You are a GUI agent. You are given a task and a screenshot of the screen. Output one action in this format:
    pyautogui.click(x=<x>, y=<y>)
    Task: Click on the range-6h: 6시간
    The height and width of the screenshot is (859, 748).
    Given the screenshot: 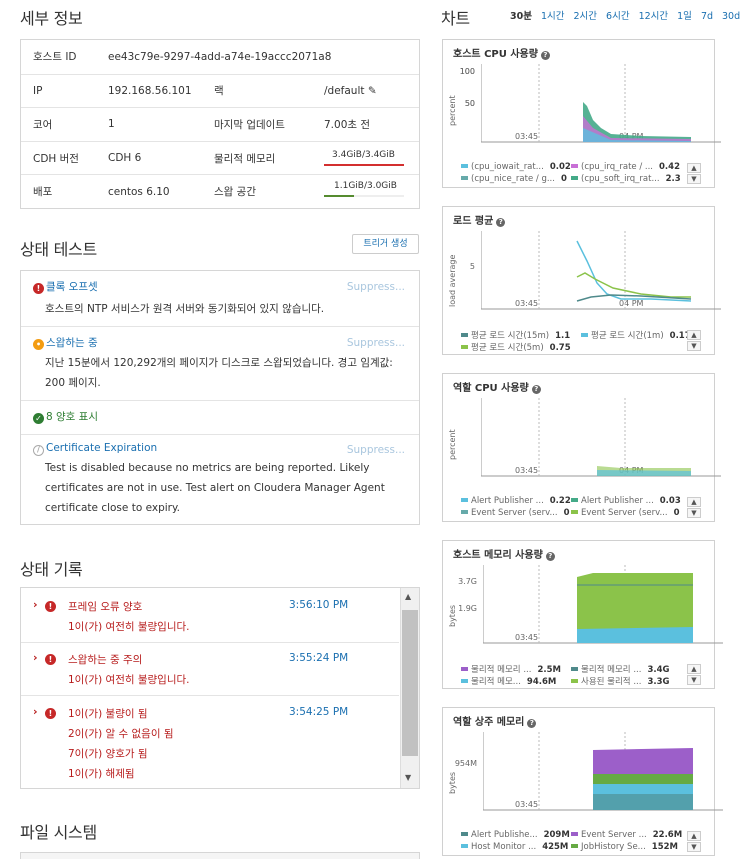 What is the action you would take?
    pyautogui.click(x=618, y=16)
    